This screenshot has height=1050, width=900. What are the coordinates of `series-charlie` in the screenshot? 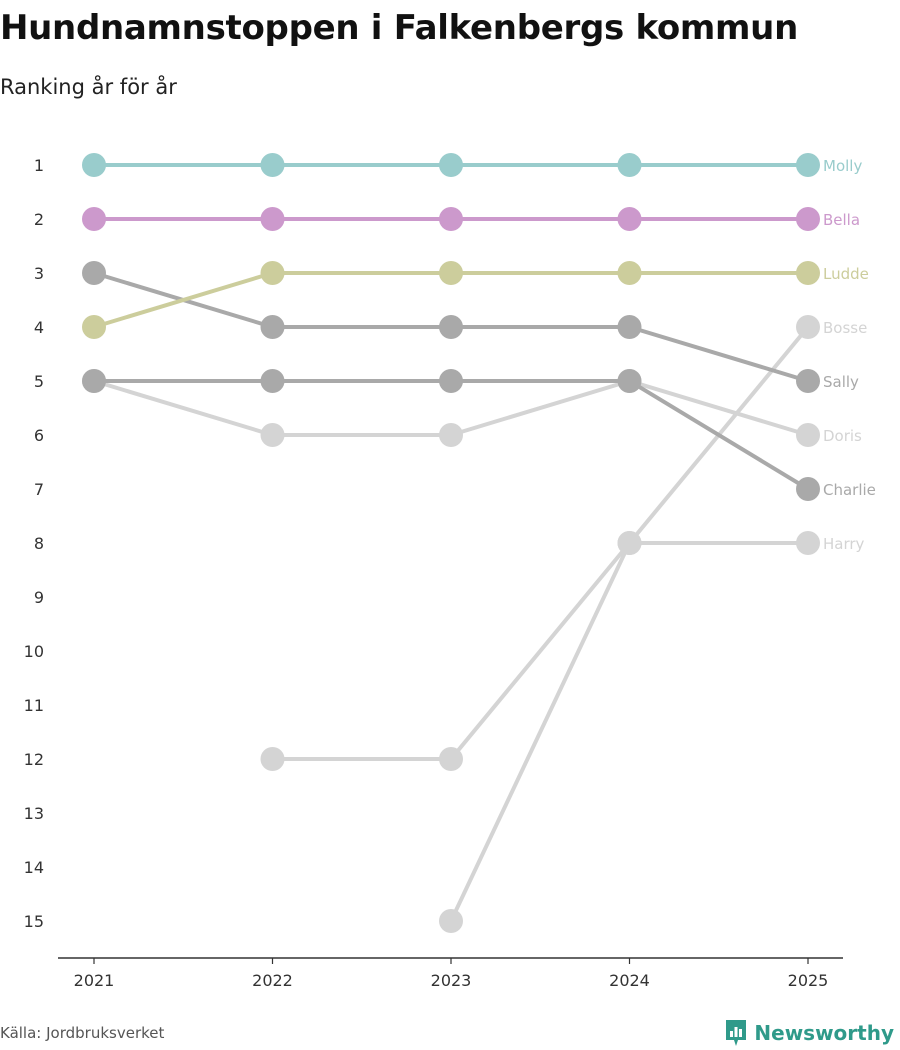 It's located at (451, 435).